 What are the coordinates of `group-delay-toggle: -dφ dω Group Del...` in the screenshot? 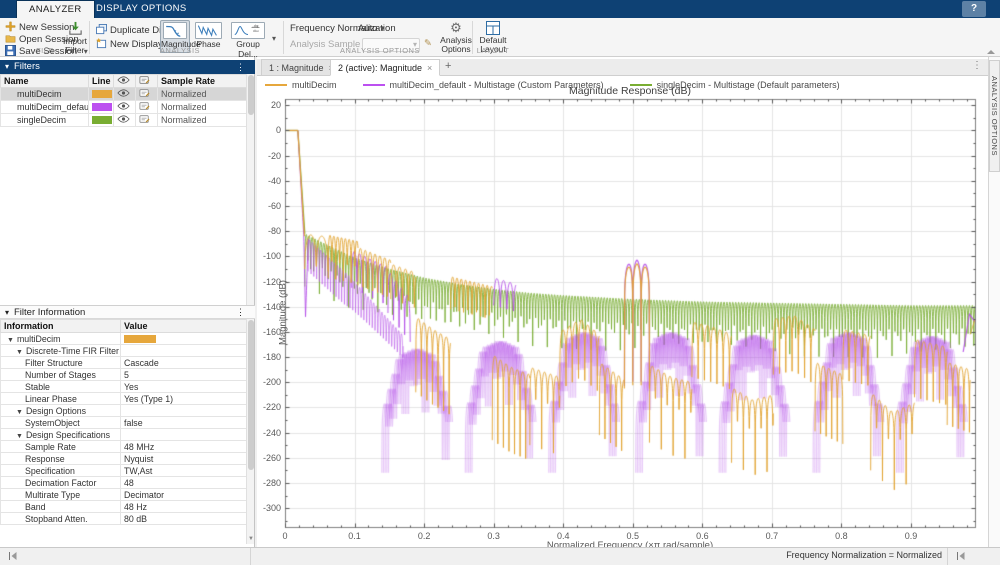 It's located at (248, 39).